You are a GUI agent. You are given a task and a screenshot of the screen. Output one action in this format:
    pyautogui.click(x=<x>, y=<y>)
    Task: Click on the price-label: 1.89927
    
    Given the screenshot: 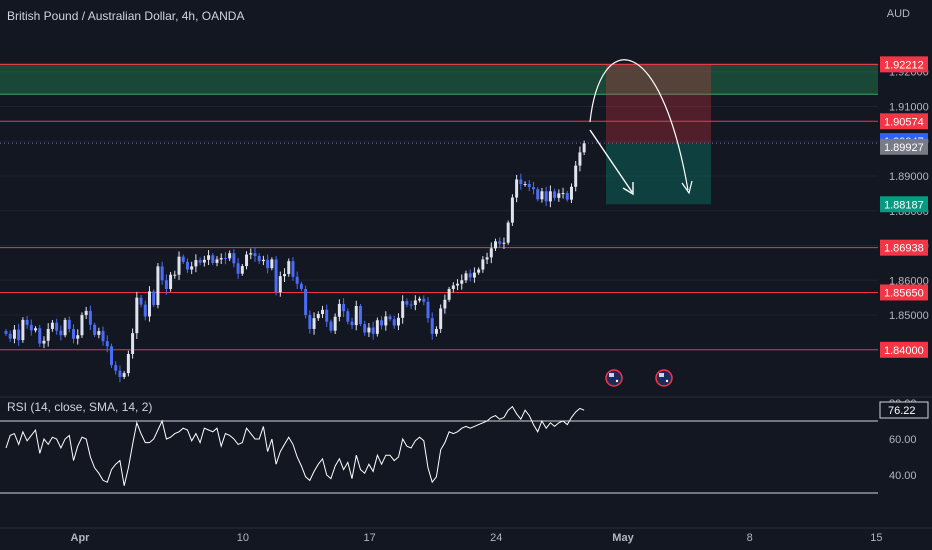 What is the action you would take?
    pyautogui.click(x=904, y=148)
    